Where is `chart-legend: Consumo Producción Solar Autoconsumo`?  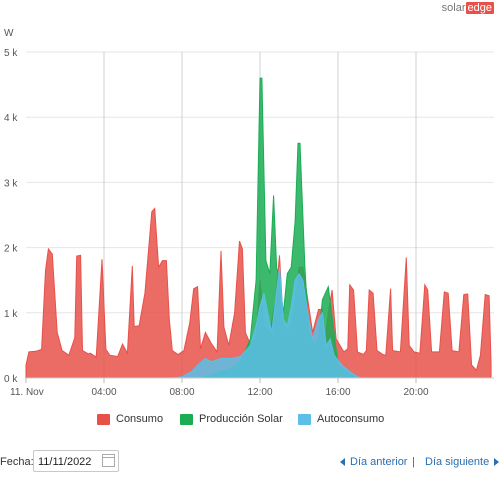 chart-legend: Consumo Producción Solar Autoconsumo is located at coordinates (250, 421).